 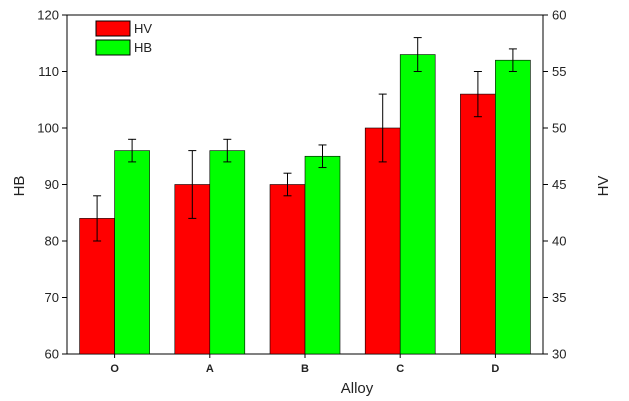 What do you see at coordinates (114, 369) in the screenshot?
I see `x-tick-label-o: O` at bounding box center [114, 369].